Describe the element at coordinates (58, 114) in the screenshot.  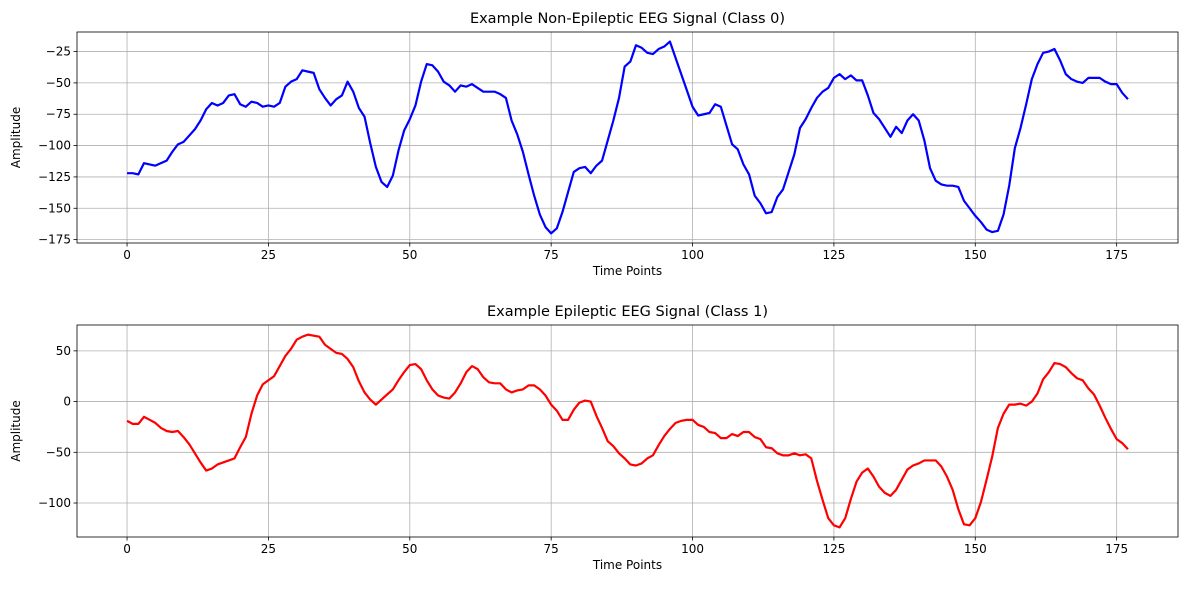
I see `y-tick-label: −75` at that location.